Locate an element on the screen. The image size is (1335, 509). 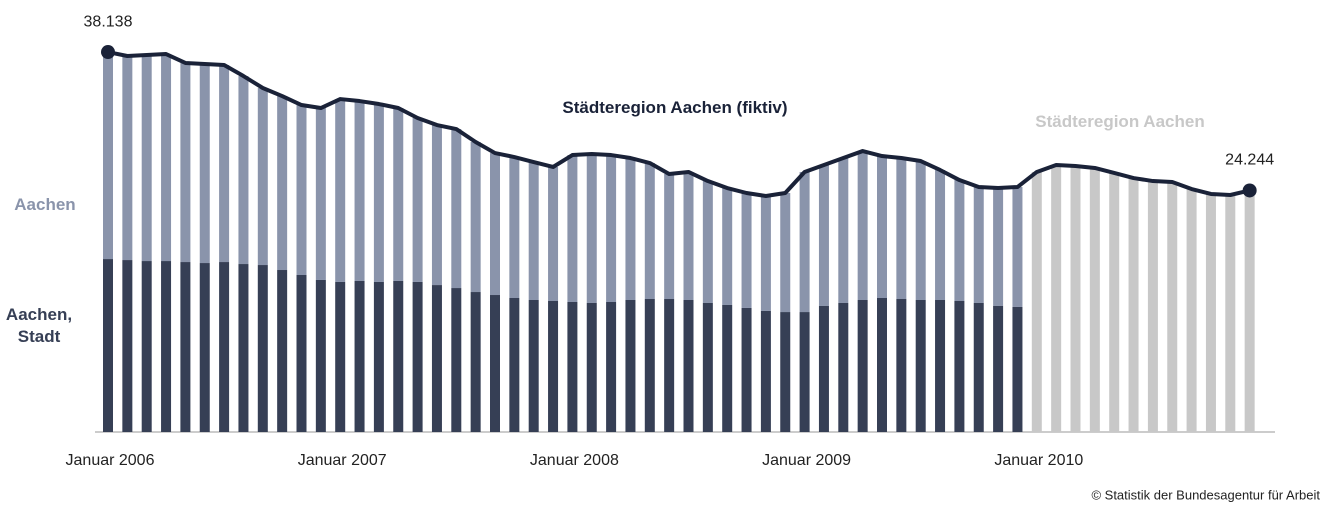
value-label: 38.138 is located at coordinates (108, 21).